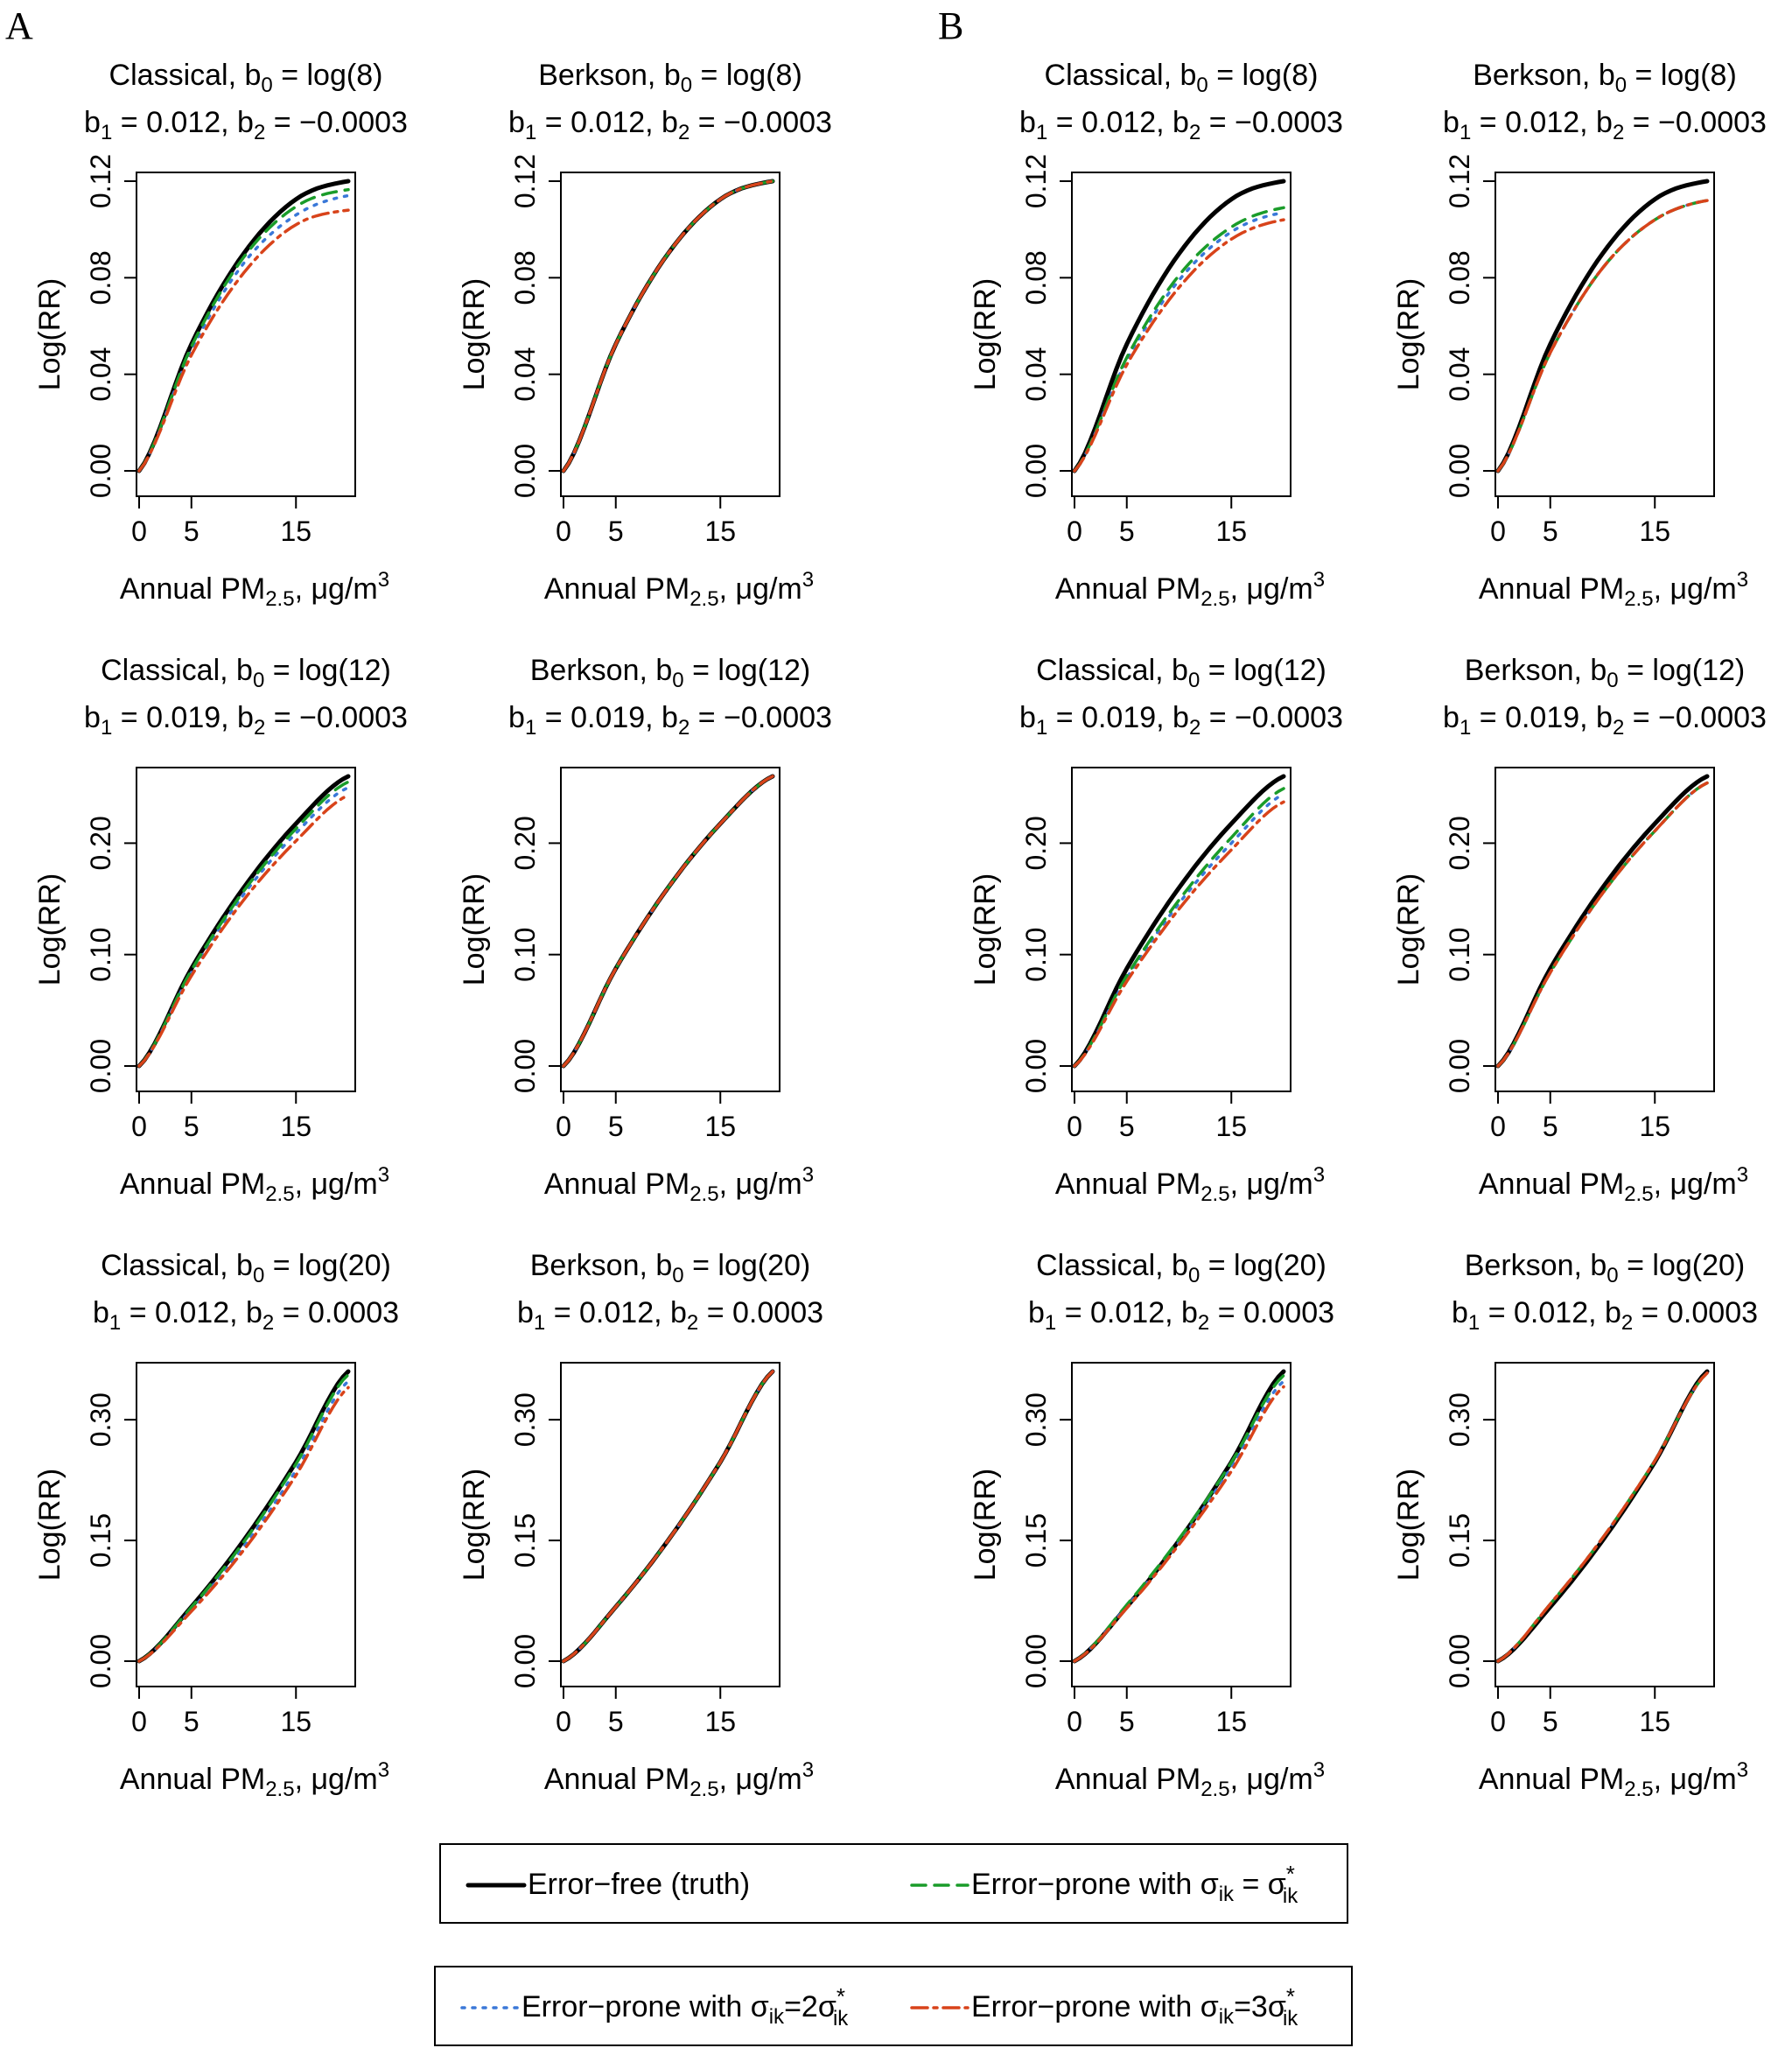  Describe the element at coordinates (1605, 720) in the screenshot. I see `subplot-title-params: b1 = 0.019, b2 = −0.0003` at that location.